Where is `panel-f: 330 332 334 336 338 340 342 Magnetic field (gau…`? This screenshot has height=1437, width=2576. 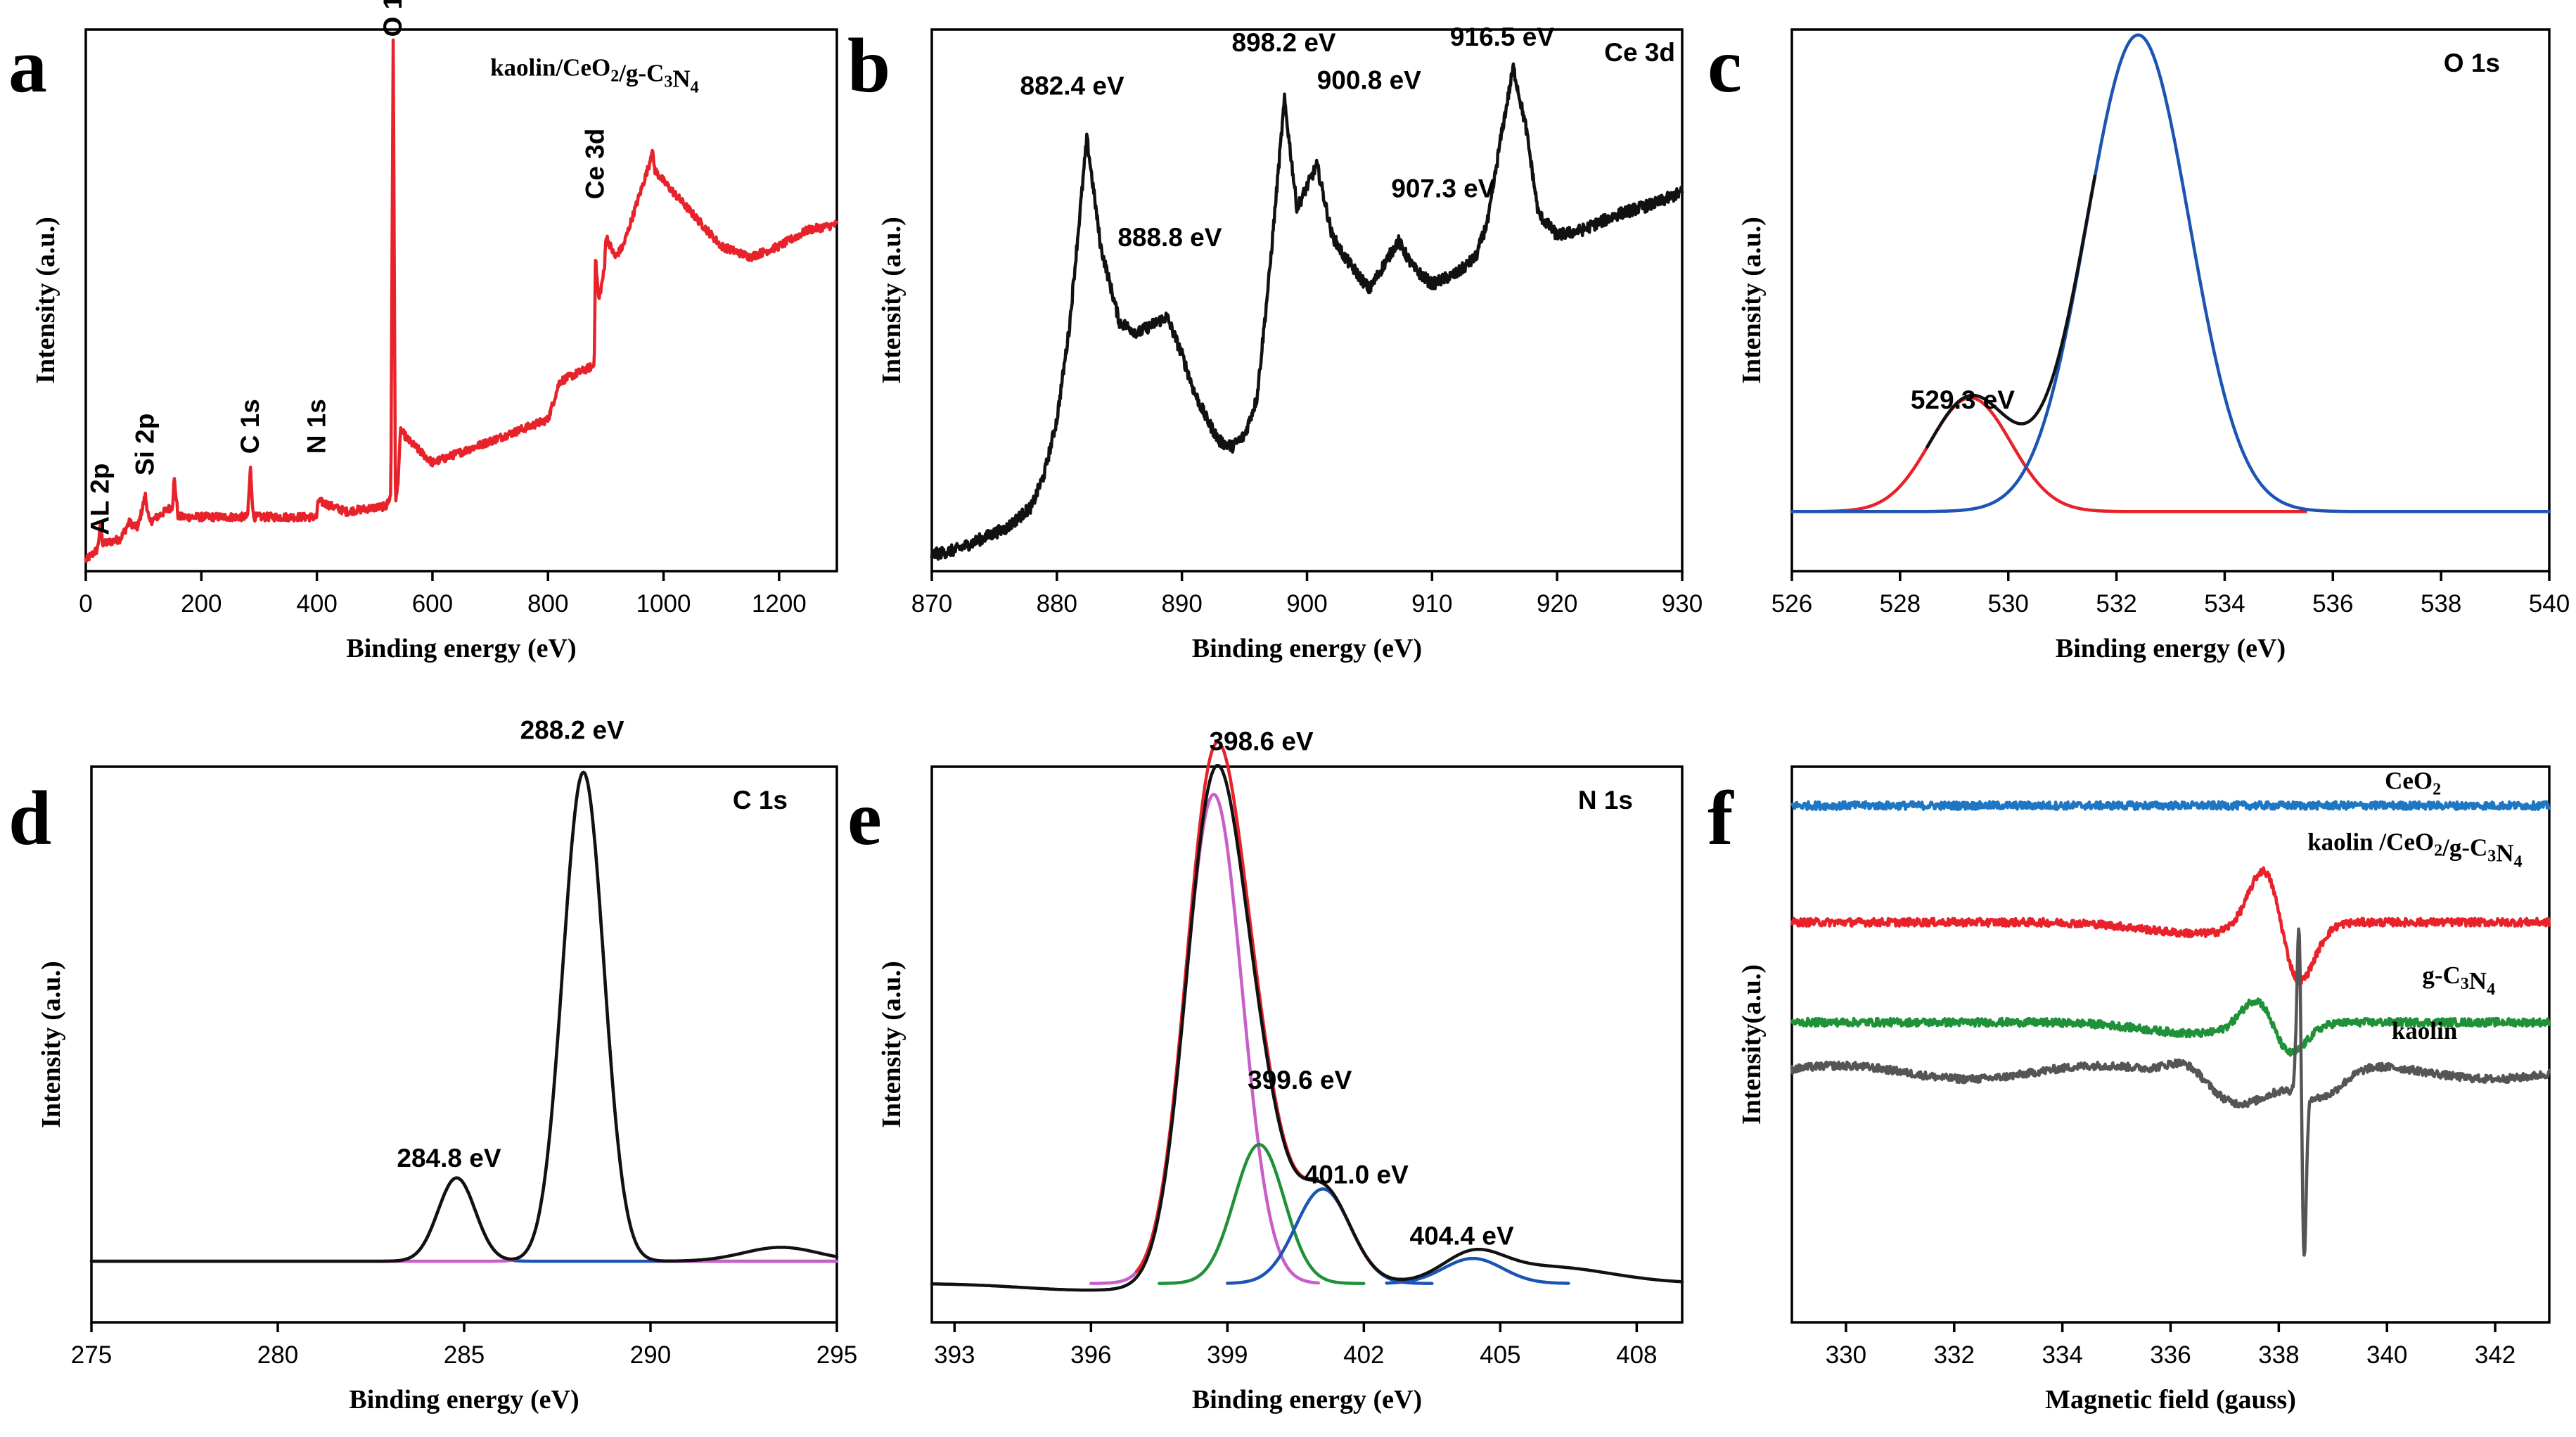 panel-f: 330 332 334 336 338 340 342 Magnetic field (gau… is located at coordinates (2129, 1089).